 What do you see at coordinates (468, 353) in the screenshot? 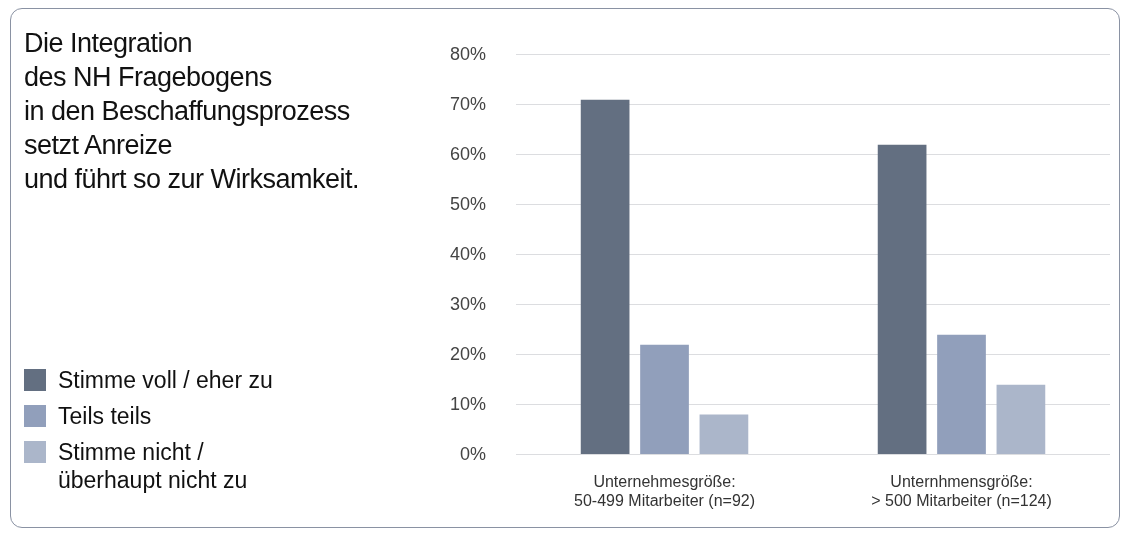
I see `y-tick-label: 20%` at bounding box center [468, 353].